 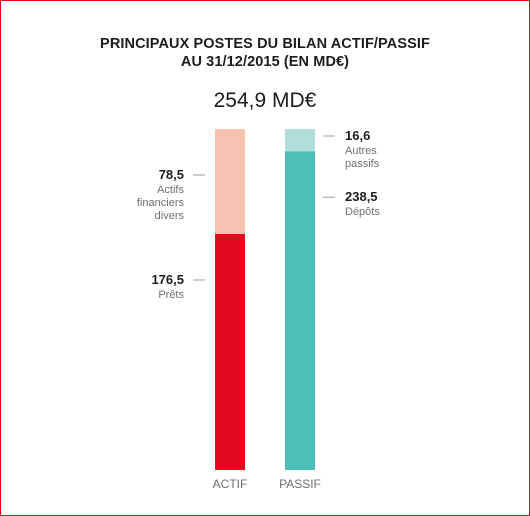 What do you see at coordinates (265, 62) in the screenshot?
I see `chart-title-line2: AU 31/12/2015 (EN MD€)` at bounding box center [265, 62].